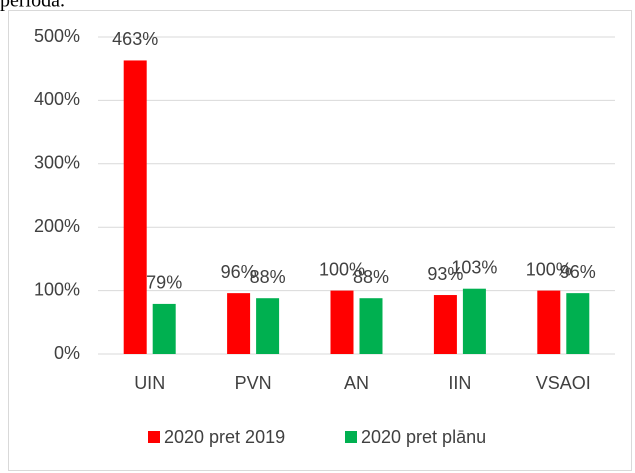  What do you see at coordinates (253, 383) in the screenshot?
I see `x-tick-label: PVN` at bounding box center [253, 383].